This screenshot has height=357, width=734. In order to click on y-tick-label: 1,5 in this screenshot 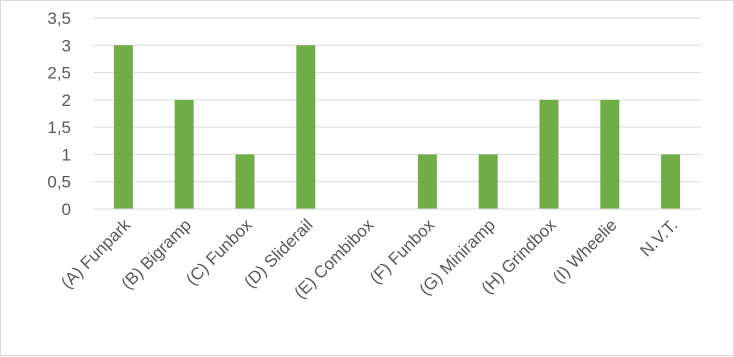, I will do `click(59, 127)`.